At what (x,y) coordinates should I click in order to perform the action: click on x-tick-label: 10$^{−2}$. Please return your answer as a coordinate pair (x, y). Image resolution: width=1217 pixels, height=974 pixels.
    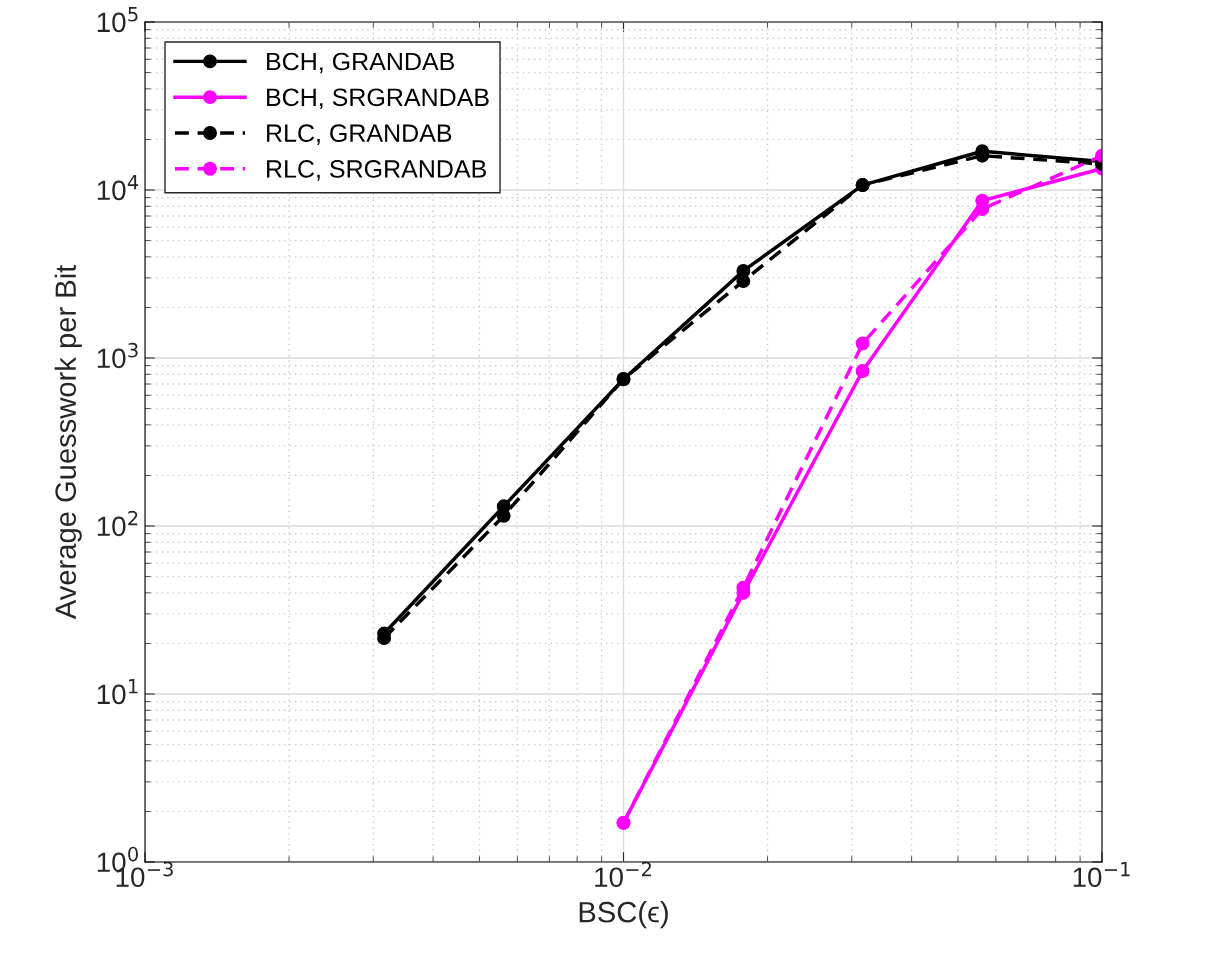
    Looking at the image, I should click on (623, 874).